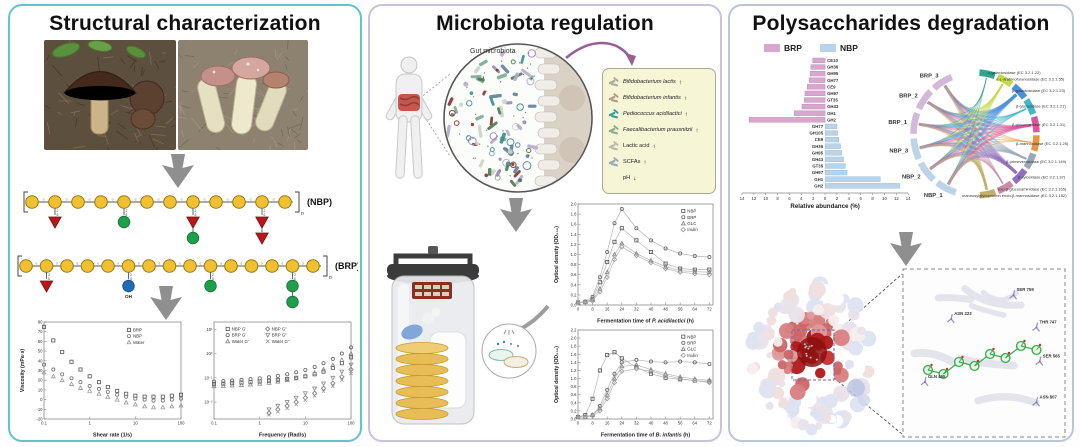 Image resolution: width=1080 pixels, height=447 pixels. I want to click on svg-text: α-galactosidase (EC 3.2.1.22), so click(1015, 72).